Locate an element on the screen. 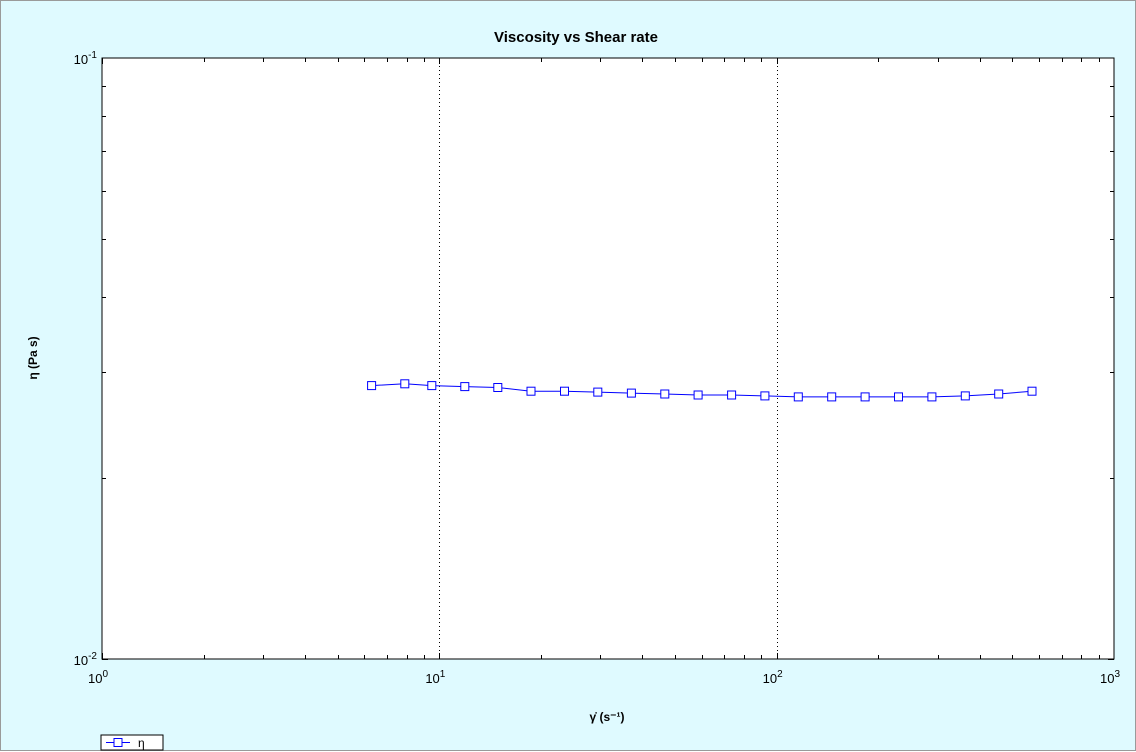  legend-label: η is located at coordinates (141, 743).